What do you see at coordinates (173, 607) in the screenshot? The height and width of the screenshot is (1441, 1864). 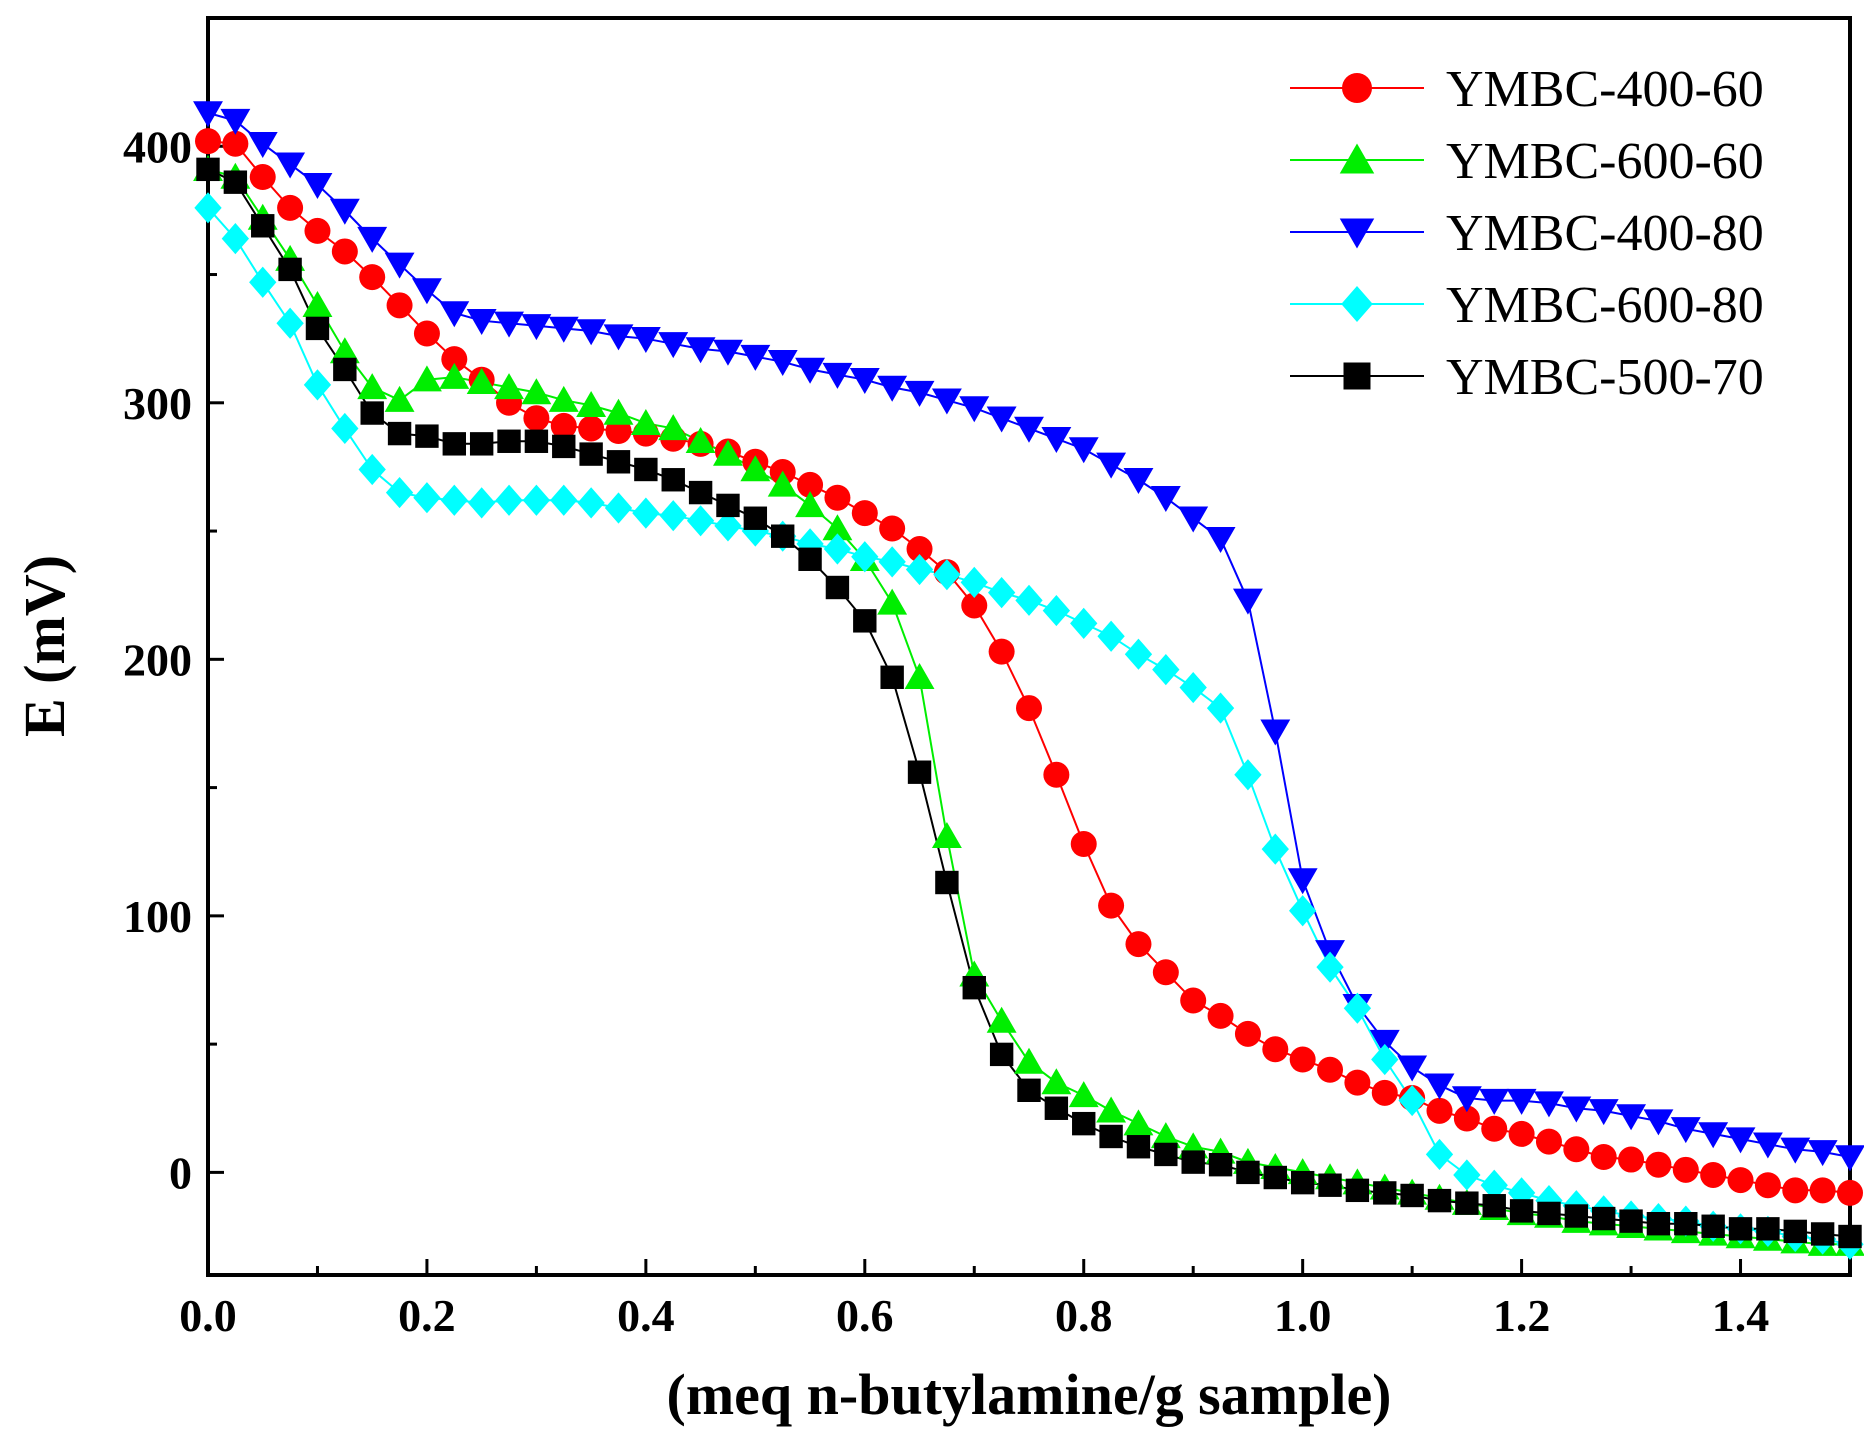 I see `y-axis-ticks: 0 100 200 300 400` at bounding box center [173, 607].